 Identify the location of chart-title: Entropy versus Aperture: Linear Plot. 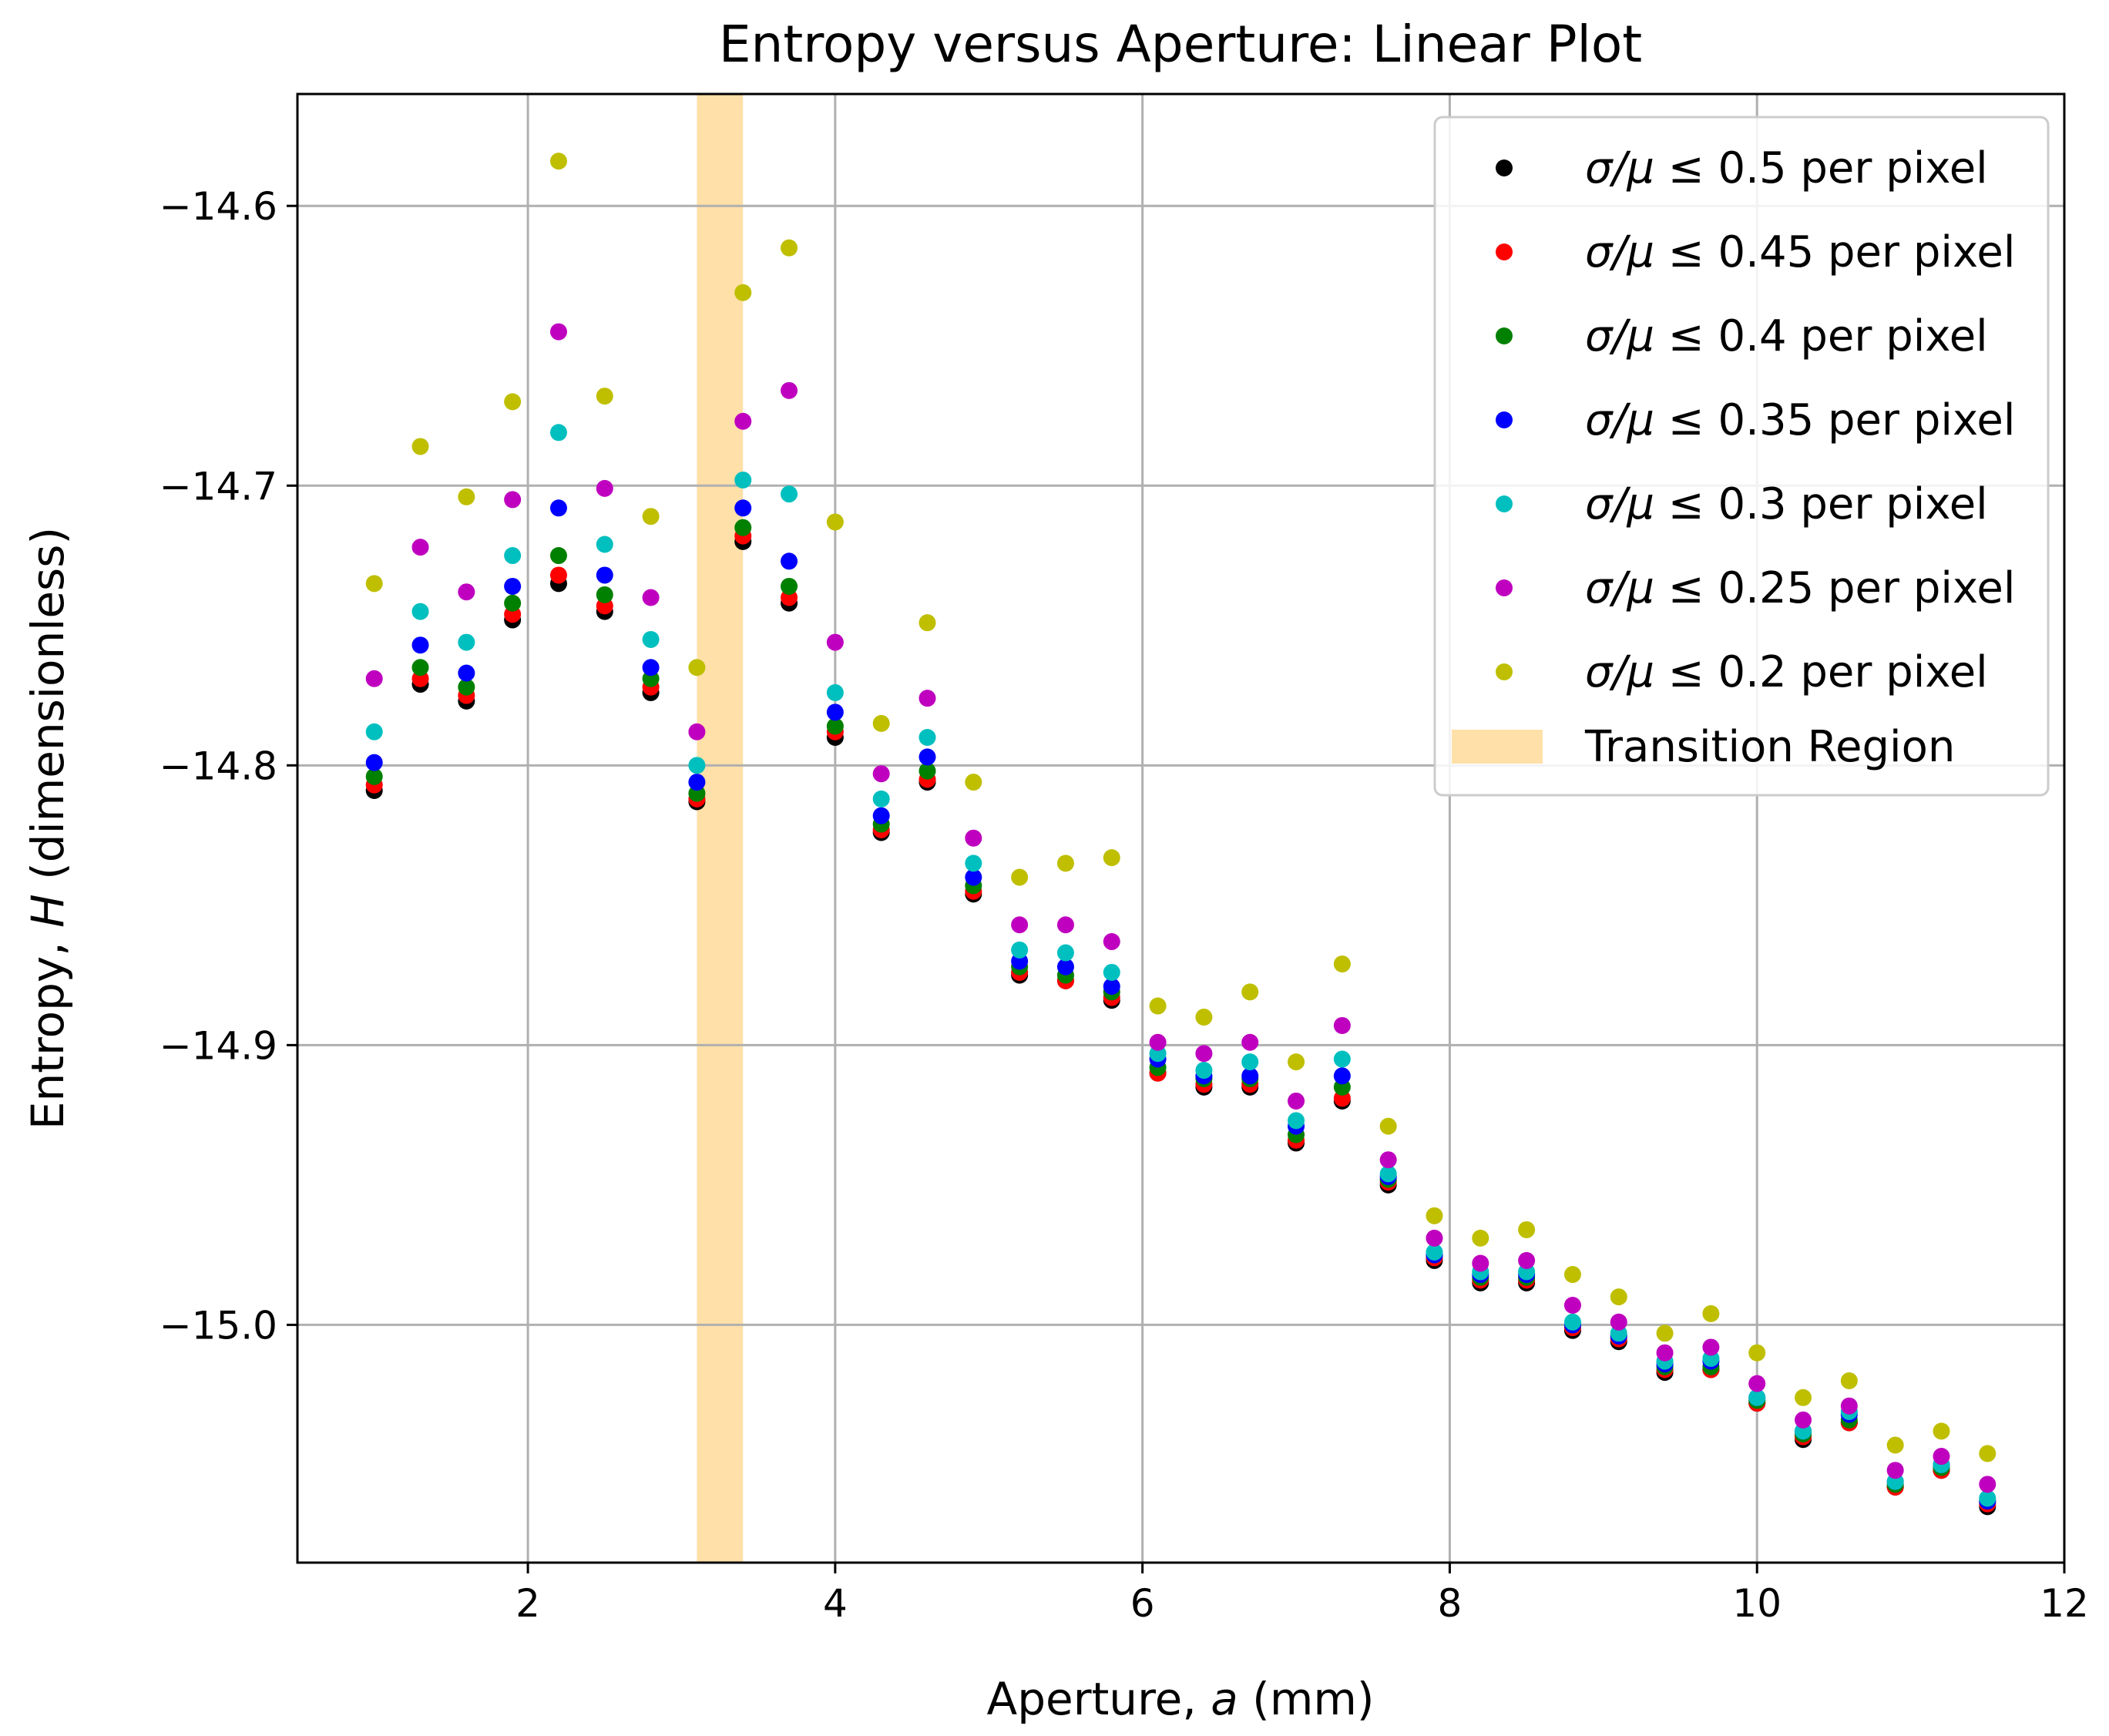
(1180, 45).